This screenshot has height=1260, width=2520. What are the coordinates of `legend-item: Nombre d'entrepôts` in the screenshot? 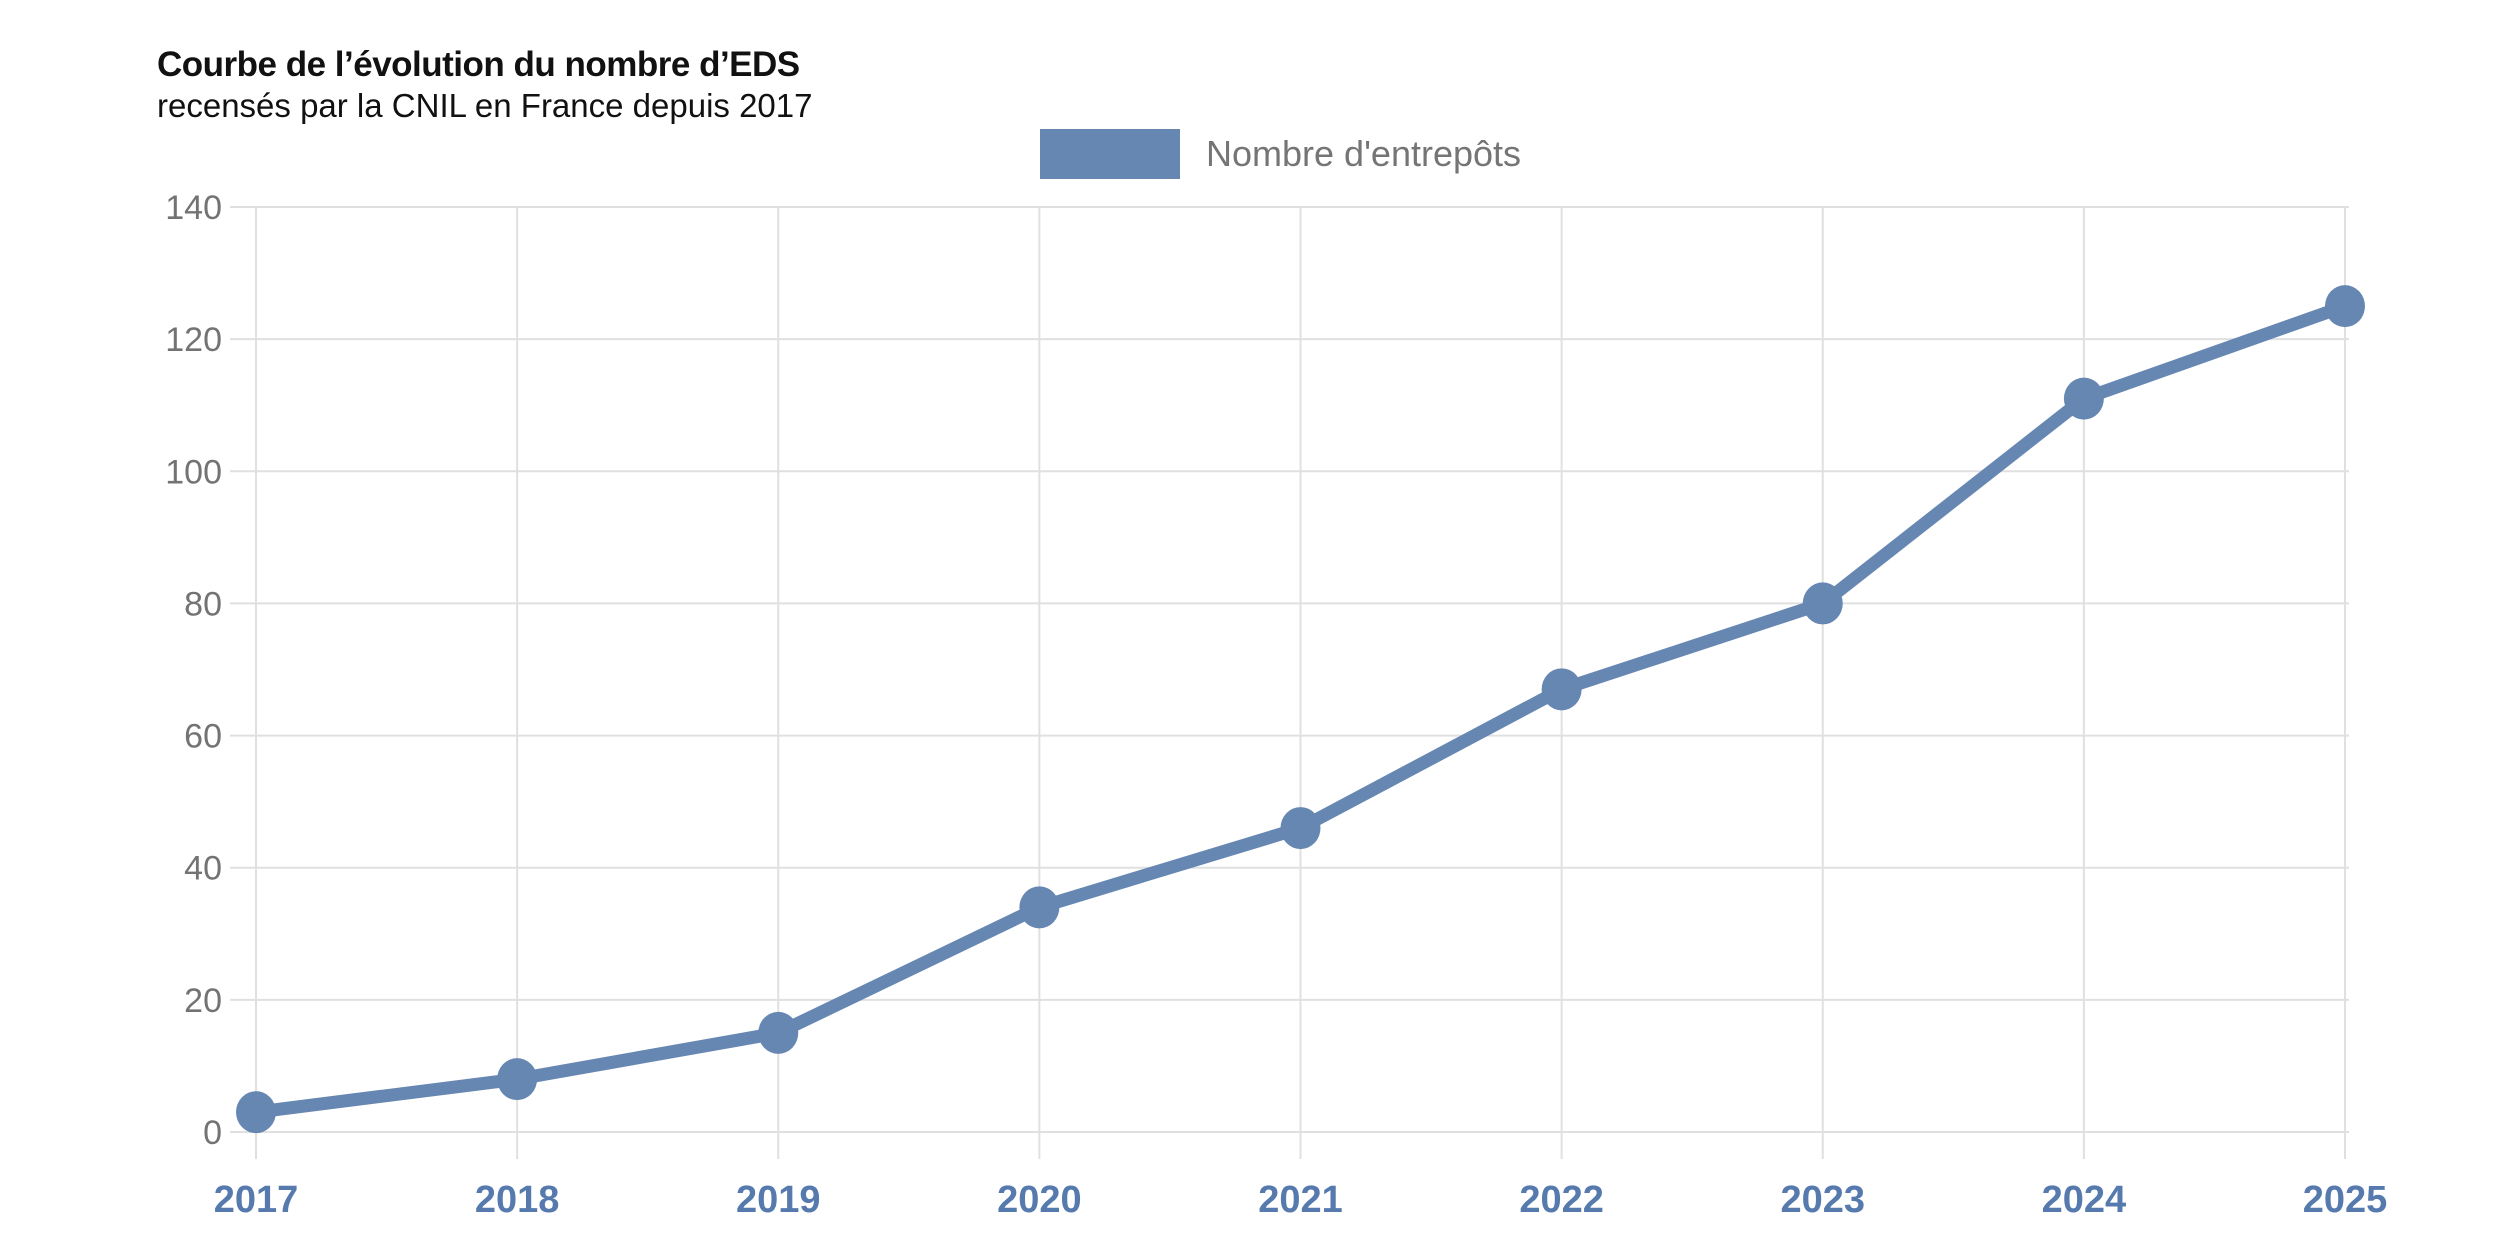 It's located at (1280, 154).